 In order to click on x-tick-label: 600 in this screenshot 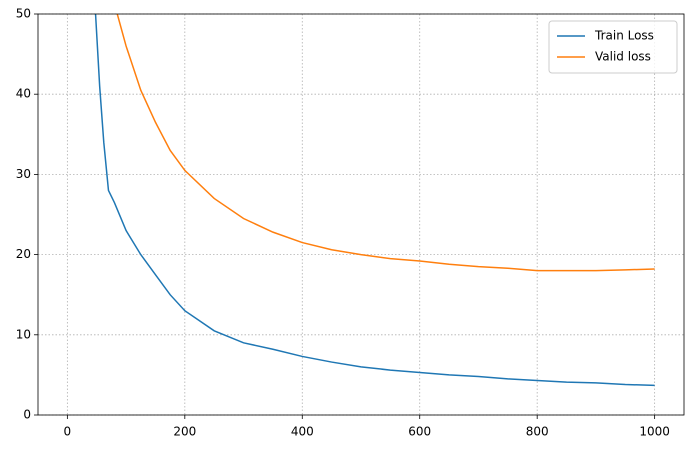, I will do `click(419, 432)`.